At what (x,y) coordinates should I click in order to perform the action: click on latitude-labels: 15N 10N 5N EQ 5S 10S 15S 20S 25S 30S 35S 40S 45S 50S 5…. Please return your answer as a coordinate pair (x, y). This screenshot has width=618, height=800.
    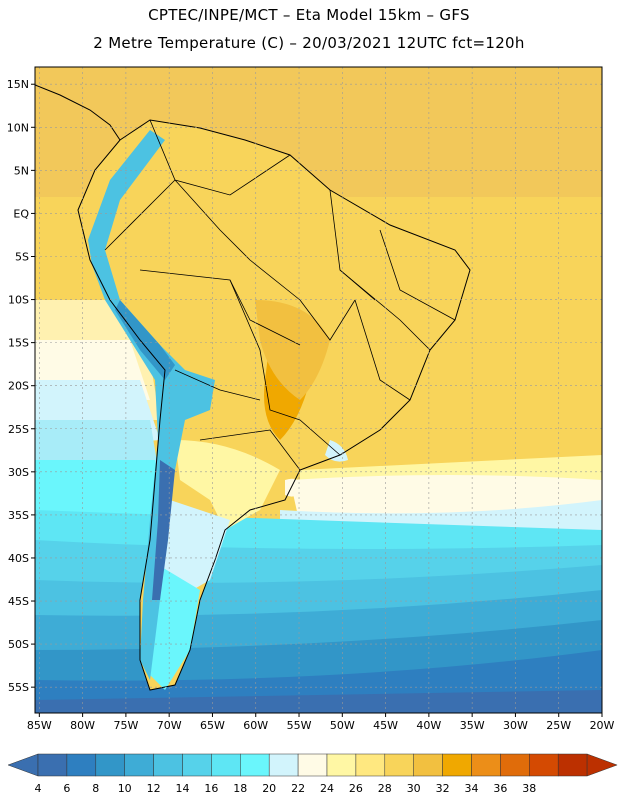
    Looking at the image, I should click on (21, 386).